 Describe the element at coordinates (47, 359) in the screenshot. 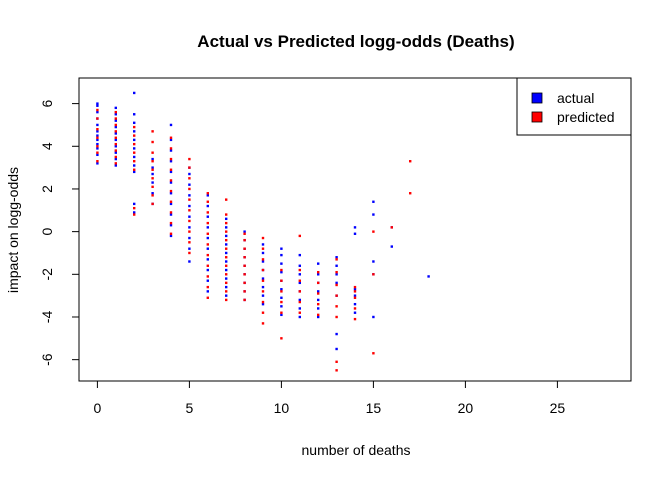

I see `y-tick-label: -6` at that location.